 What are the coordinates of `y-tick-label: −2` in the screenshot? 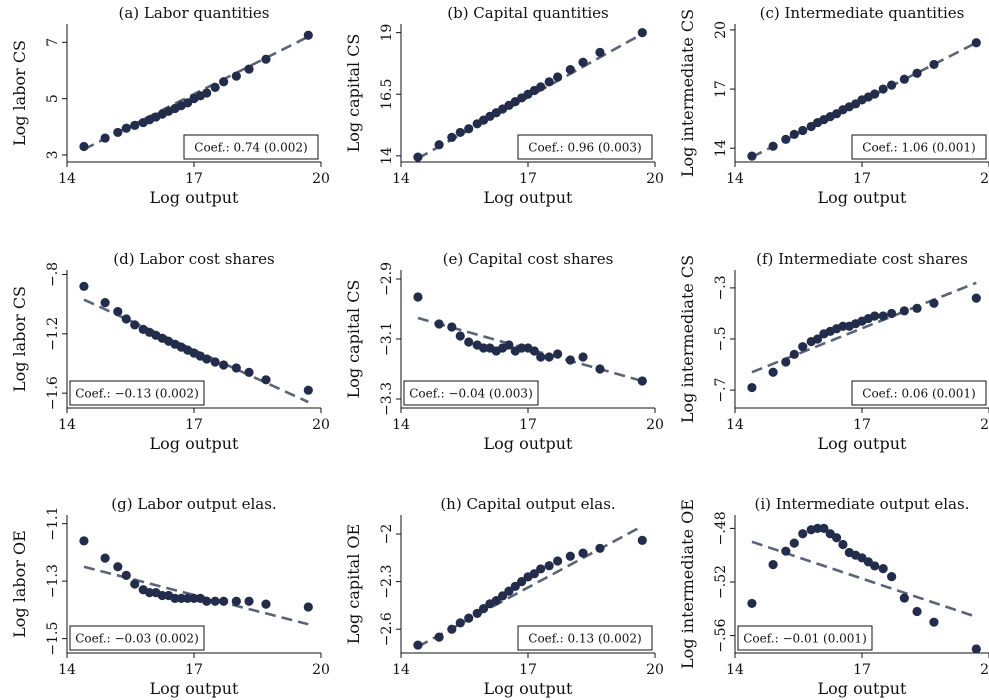 It's located at (387, 534).